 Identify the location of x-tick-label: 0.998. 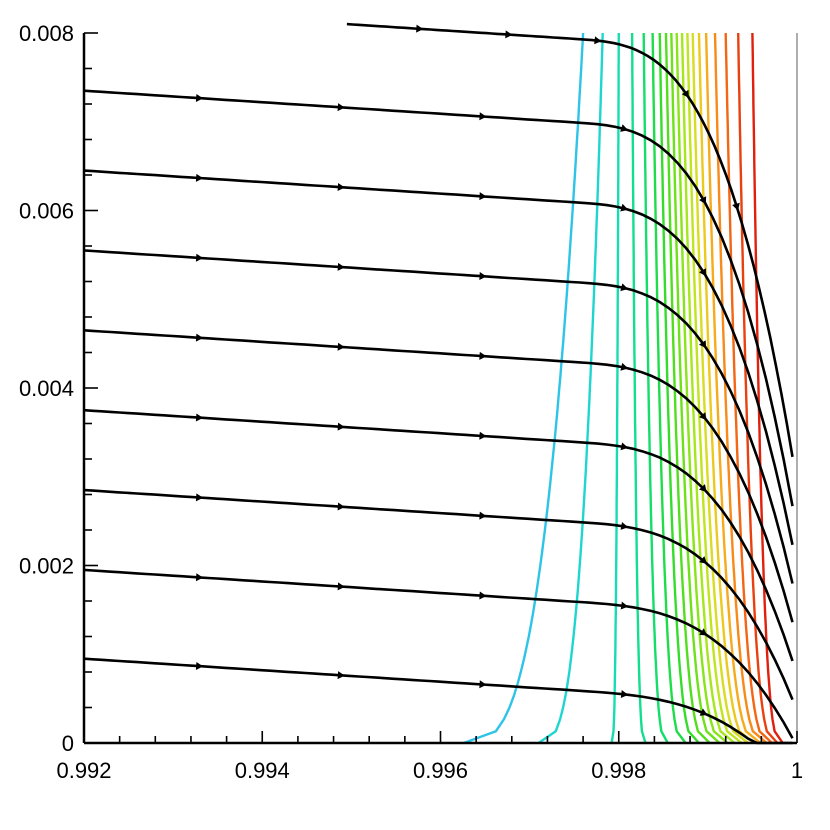
(618, 770).